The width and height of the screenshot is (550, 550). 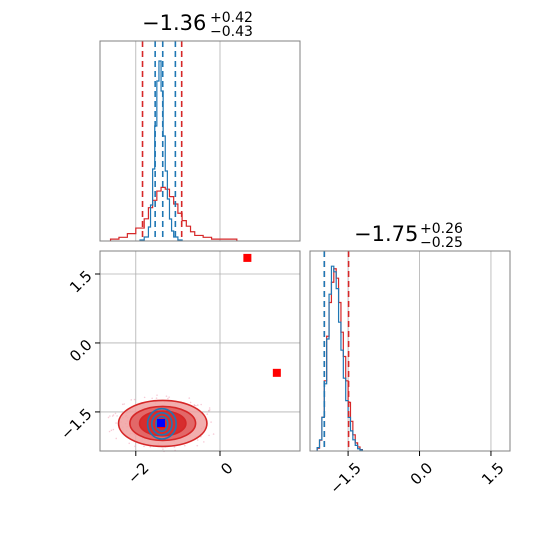 What do you see at coordinates (219, 340) in the screenshot?
I see `panel-bottom-left-markers` at bounding box center [219, 340].